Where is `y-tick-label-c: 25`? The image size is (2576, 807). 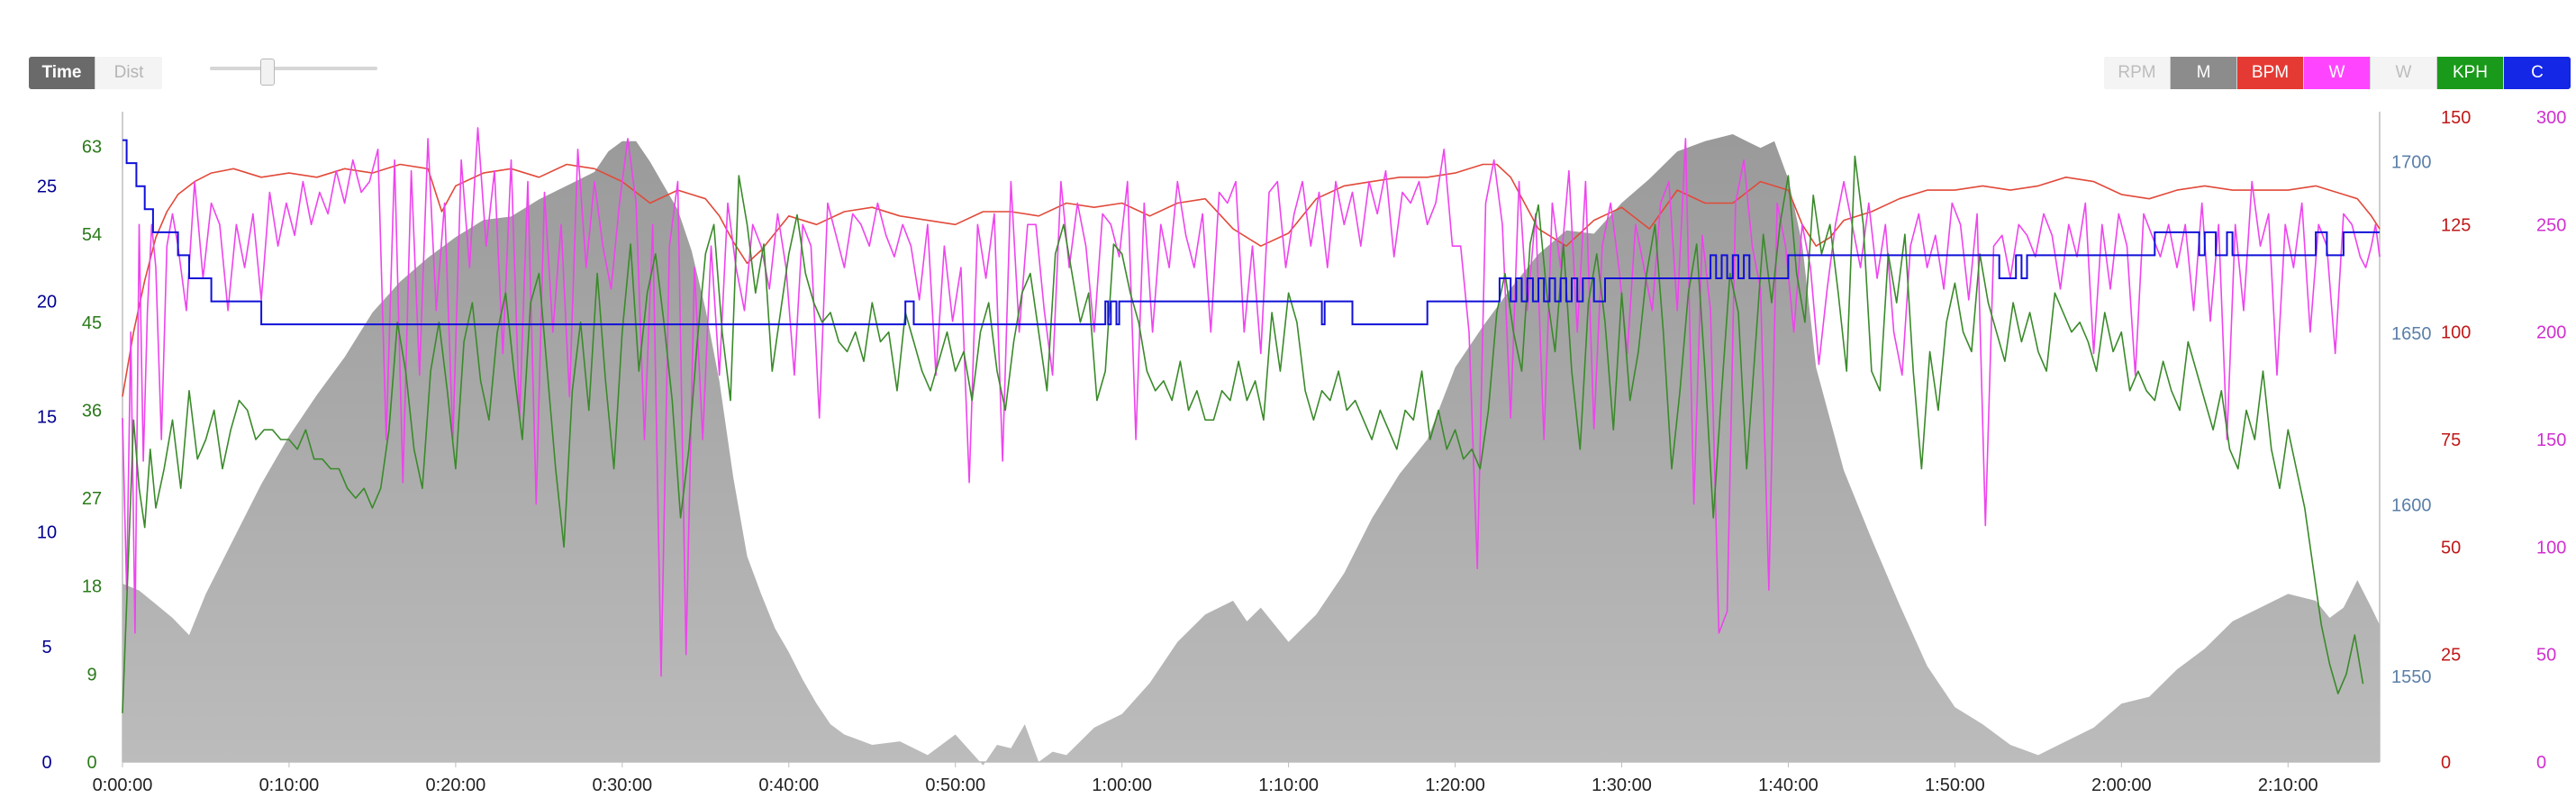 y-tick-label-c: 25 is located at coordinates (47, 187).